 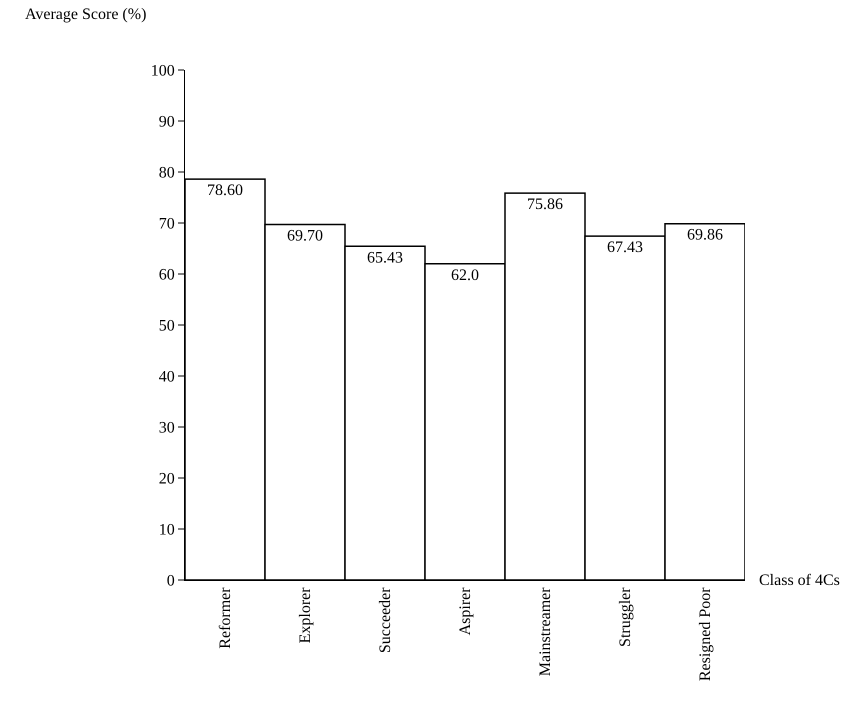 I want to click on data-label: 78.60, so click(x=225, y=191).